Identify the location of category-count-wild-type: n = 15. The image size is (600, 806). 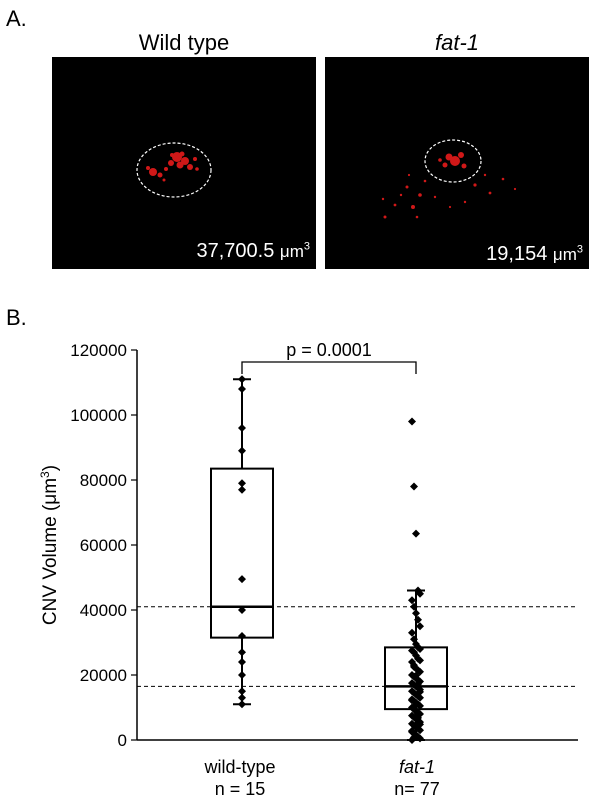
(240, 789).